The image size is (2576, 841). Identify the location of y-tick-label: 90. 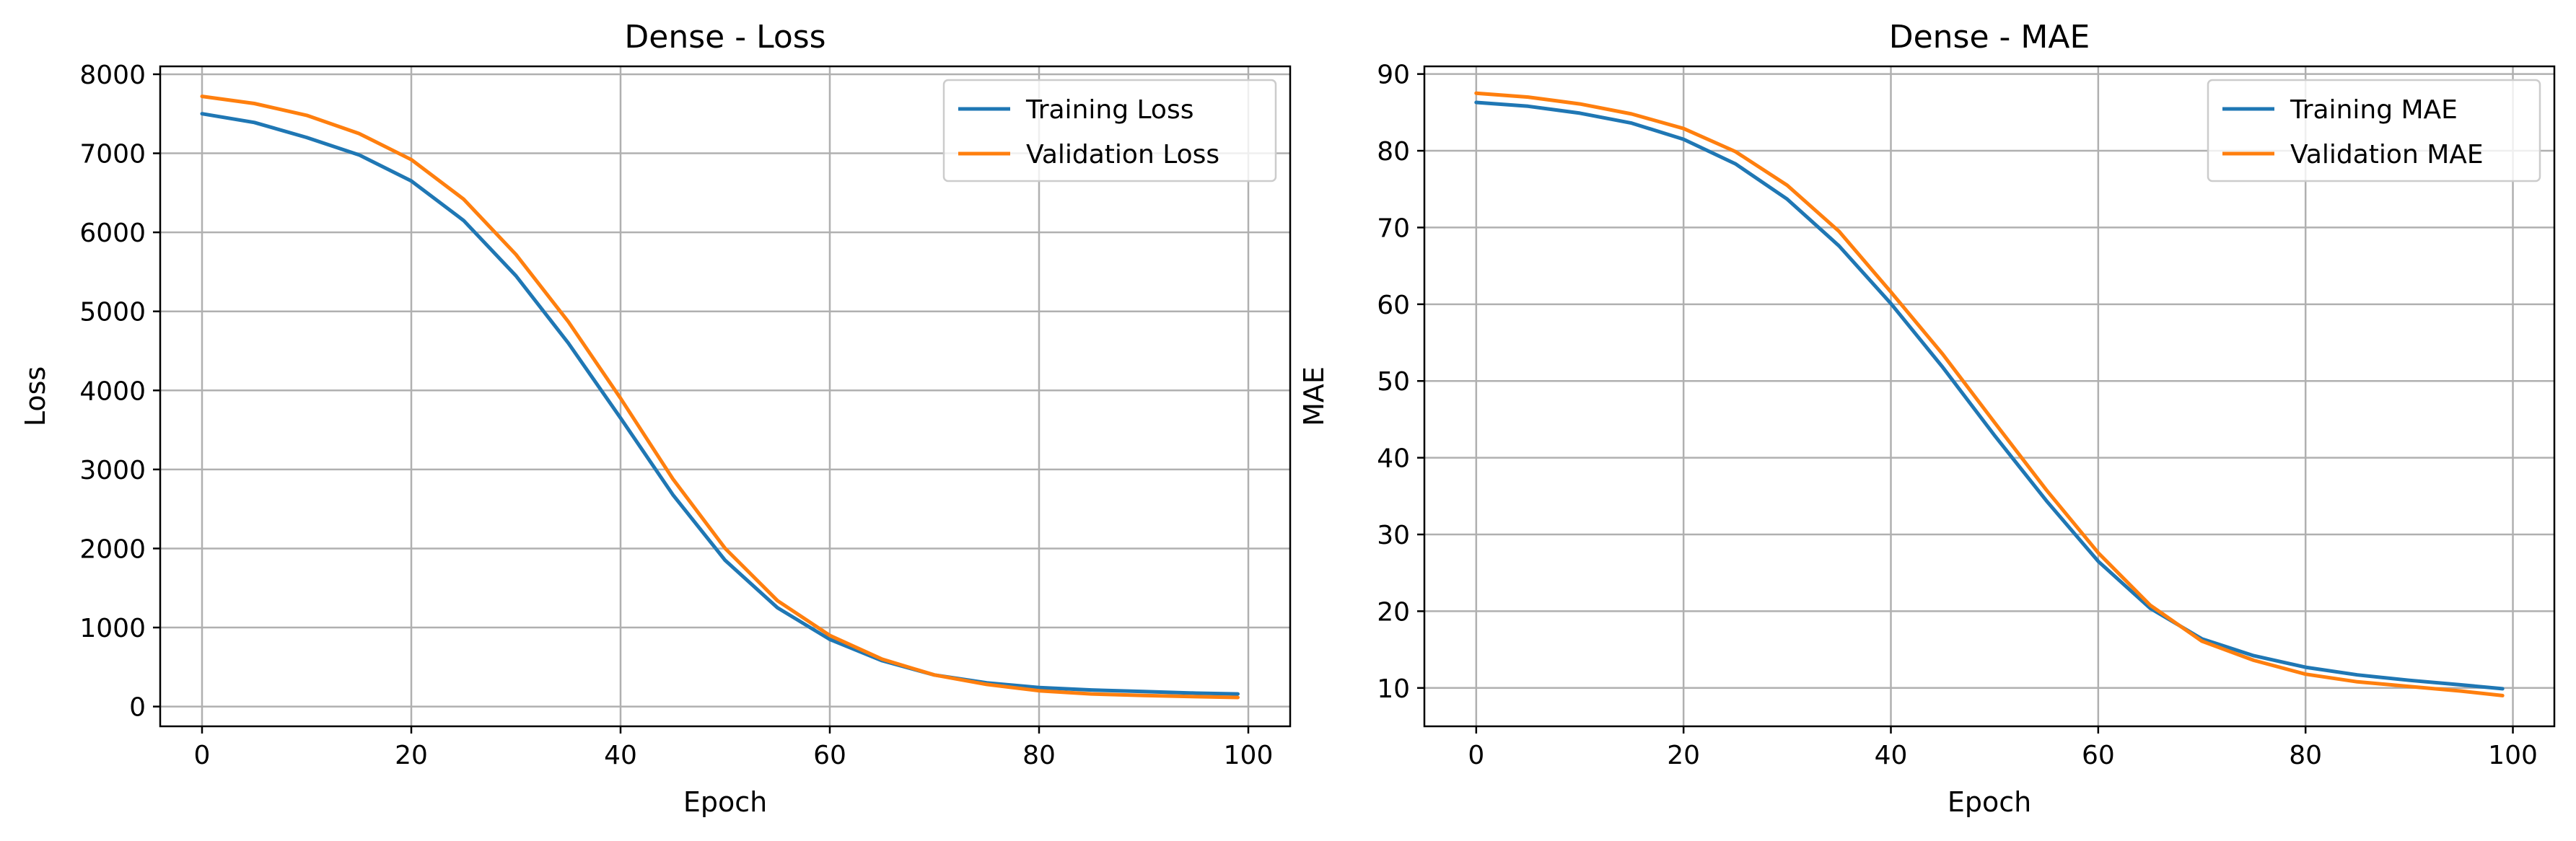
(1393, 75).